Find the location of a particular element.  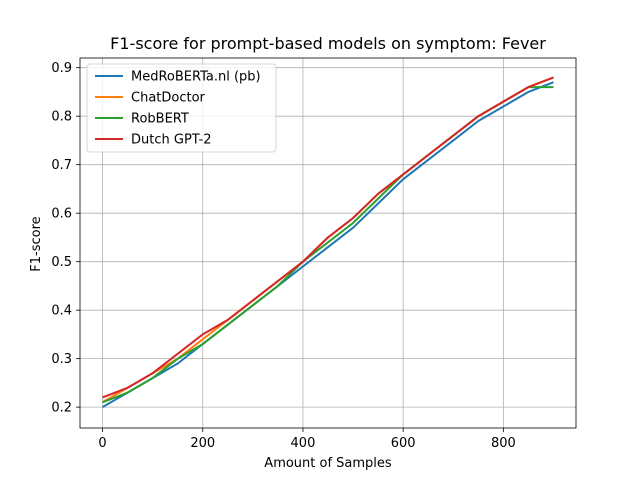

y-axis-label: F1-score is located at coordinates (36, 243).